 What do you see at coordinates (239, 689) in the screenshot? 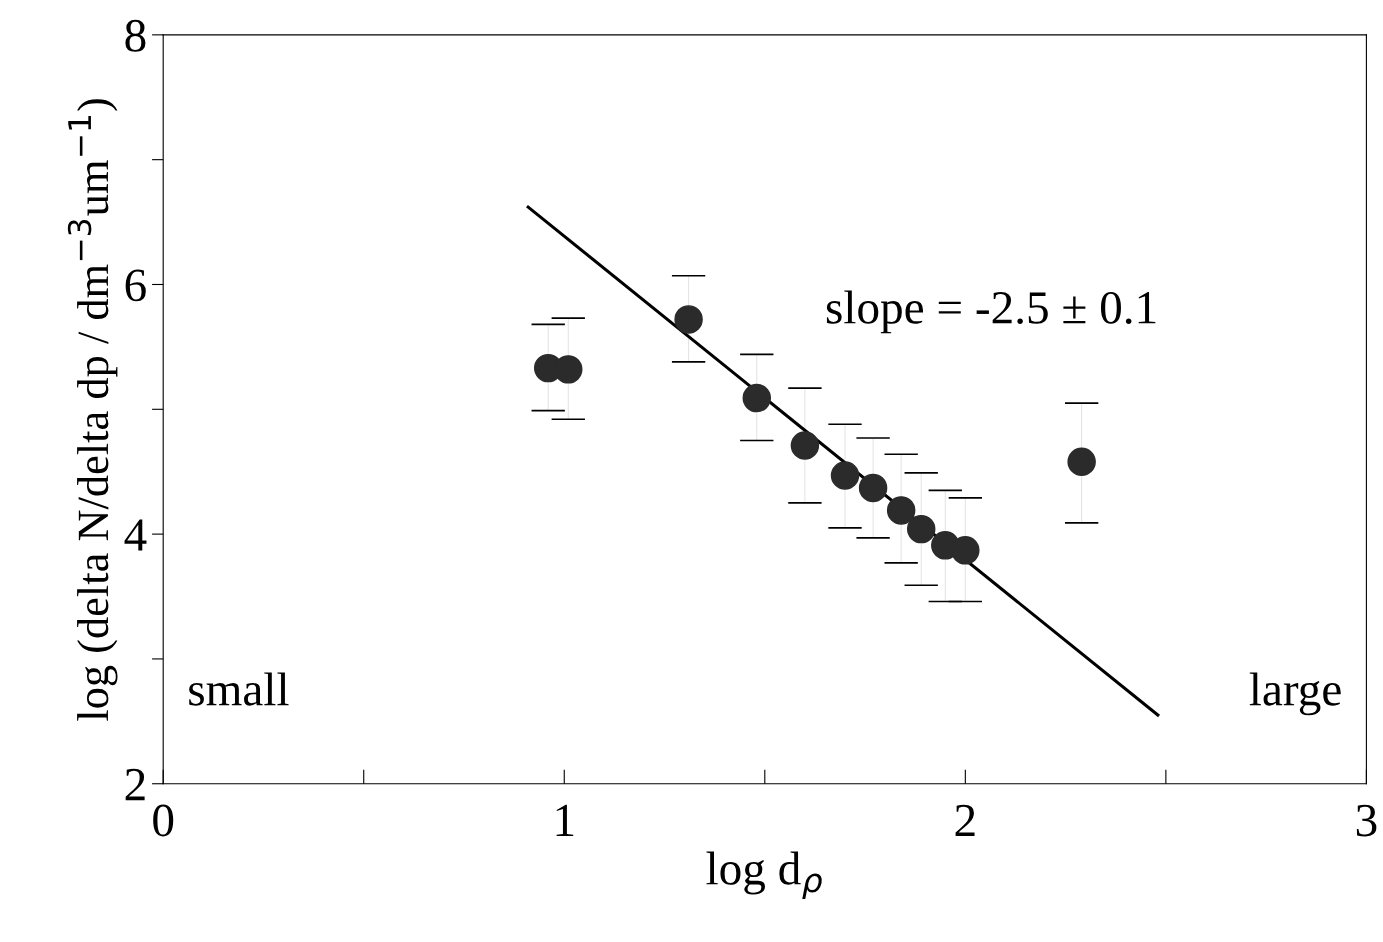
I see `annotation: small` at bounding box center [239, 689].